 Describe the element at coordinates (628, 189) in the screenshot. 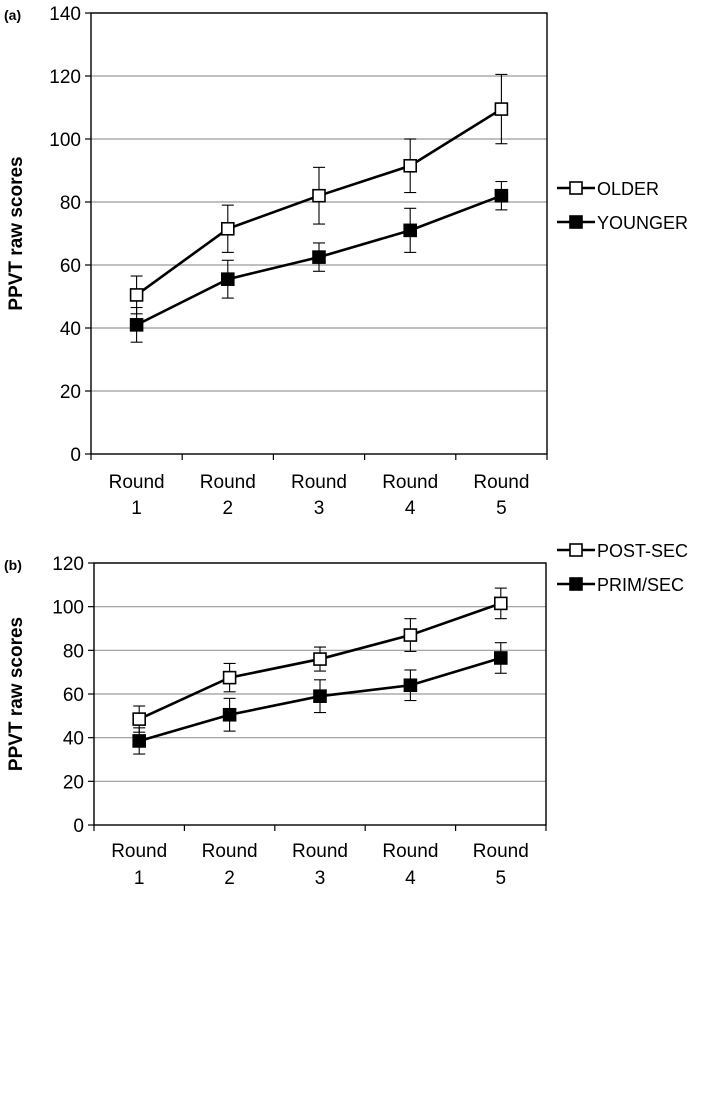

I see `legend-label: OLDER` at that location.